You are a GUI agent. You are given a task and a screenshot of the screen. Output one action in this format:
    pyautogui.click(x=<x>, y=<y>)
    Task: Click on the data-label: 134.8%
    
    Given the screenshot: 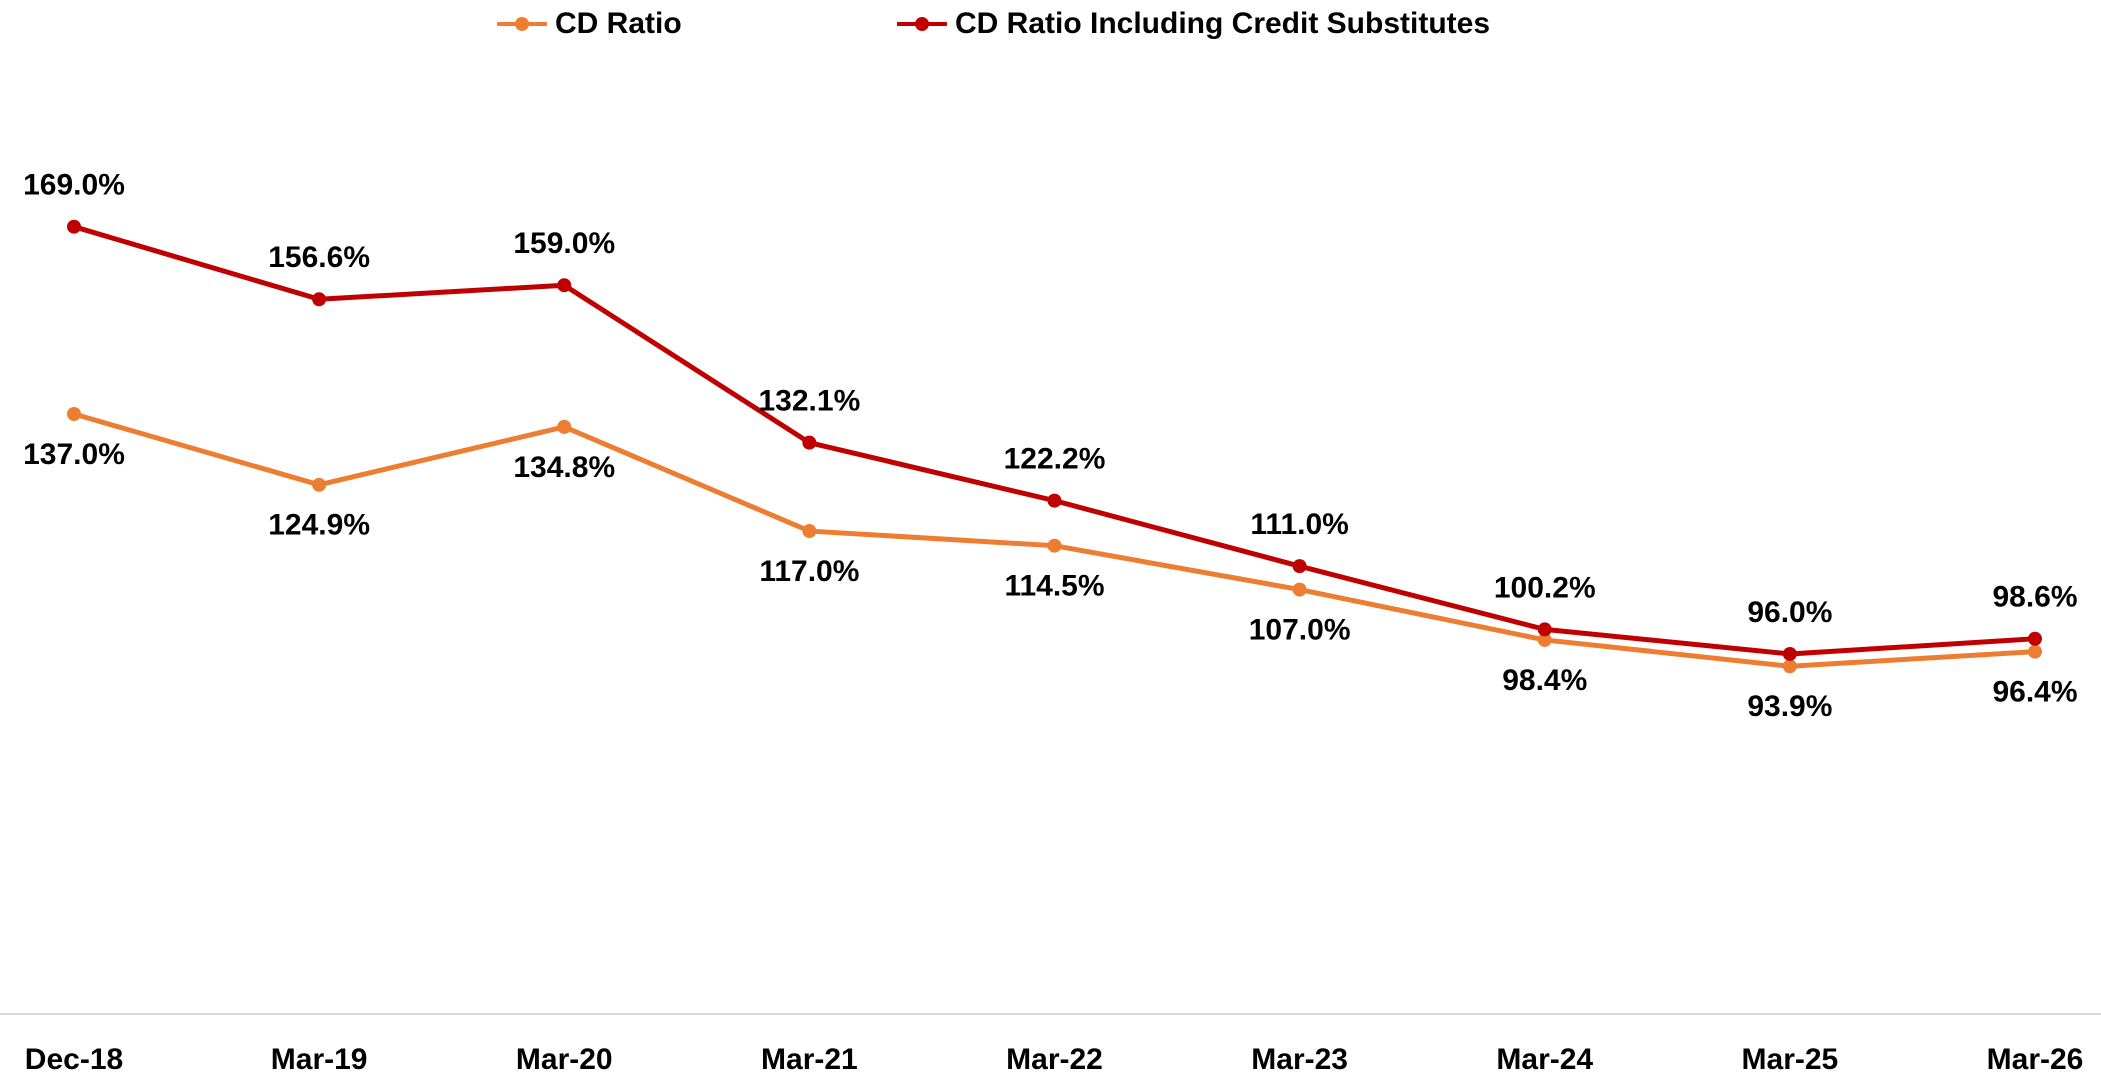 What is the action you would take?
    pyautogui.click(x=564, y=467)
    